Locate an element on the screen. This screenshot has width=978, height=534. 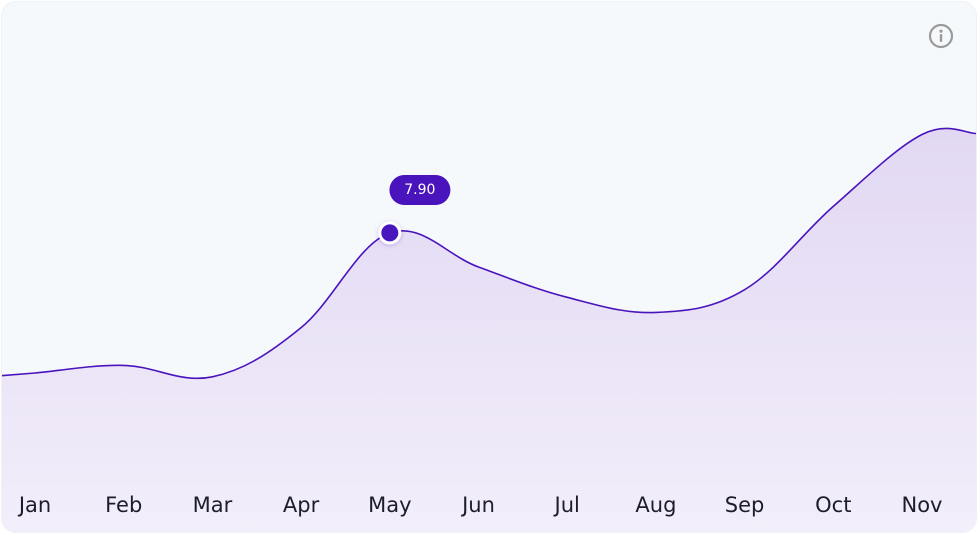
x-tick-label: Oct is located at coordinates (833, 505).